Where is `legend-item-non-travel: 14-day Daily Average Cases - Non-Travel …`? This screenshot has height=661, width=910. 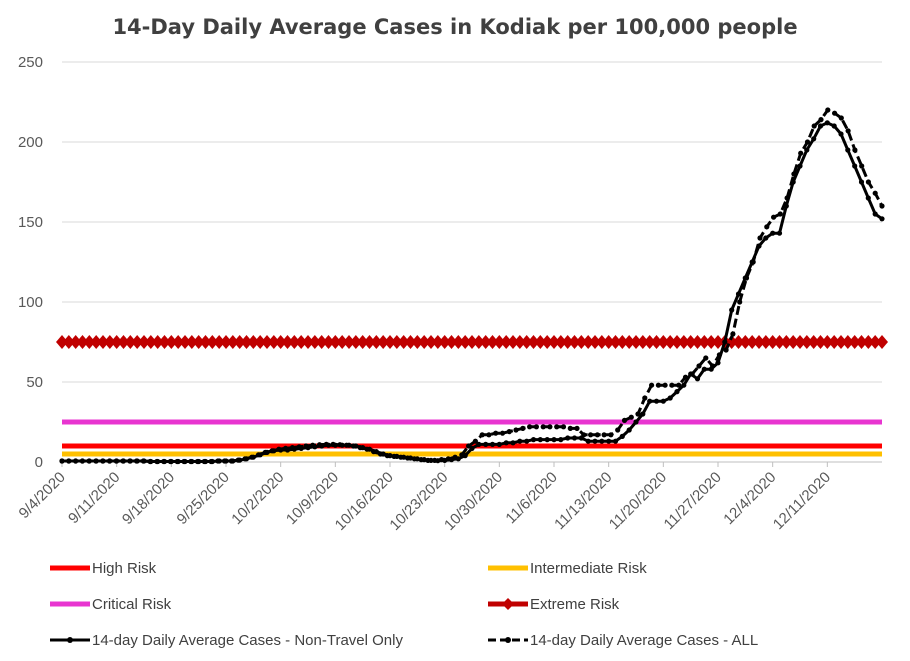 legend-item-non-travel: 14-day Daily Average Cases - Non-Travel … is located at coordinates (226, 640).